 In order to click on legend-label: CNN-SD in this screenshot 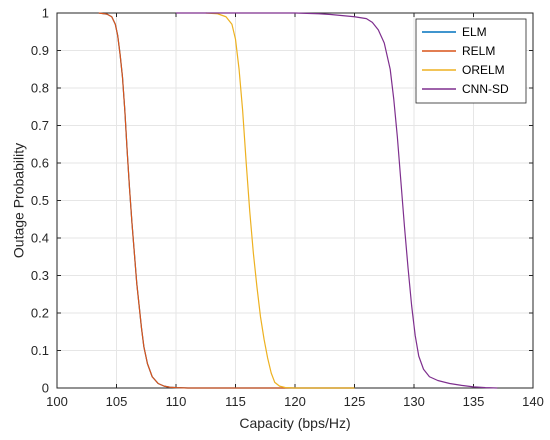, I will do `click(485, 89)`.